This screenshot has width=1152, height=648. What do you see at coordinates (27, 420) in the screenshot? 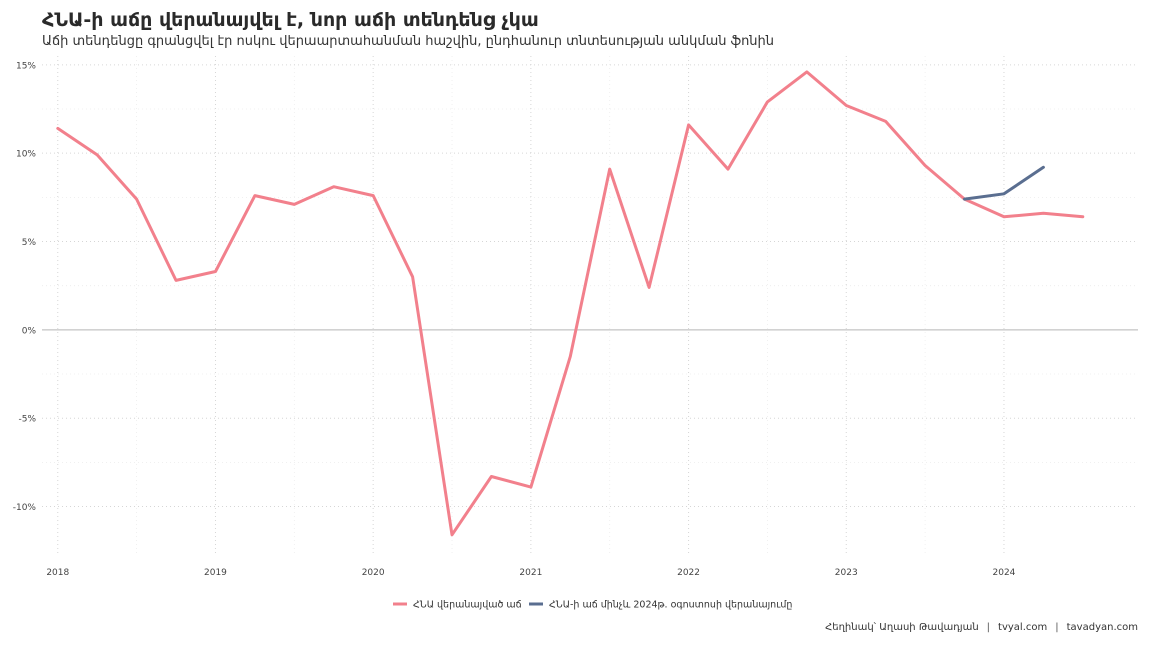
I see `y-tick-label: -5%` at bounding box center [27, 420].